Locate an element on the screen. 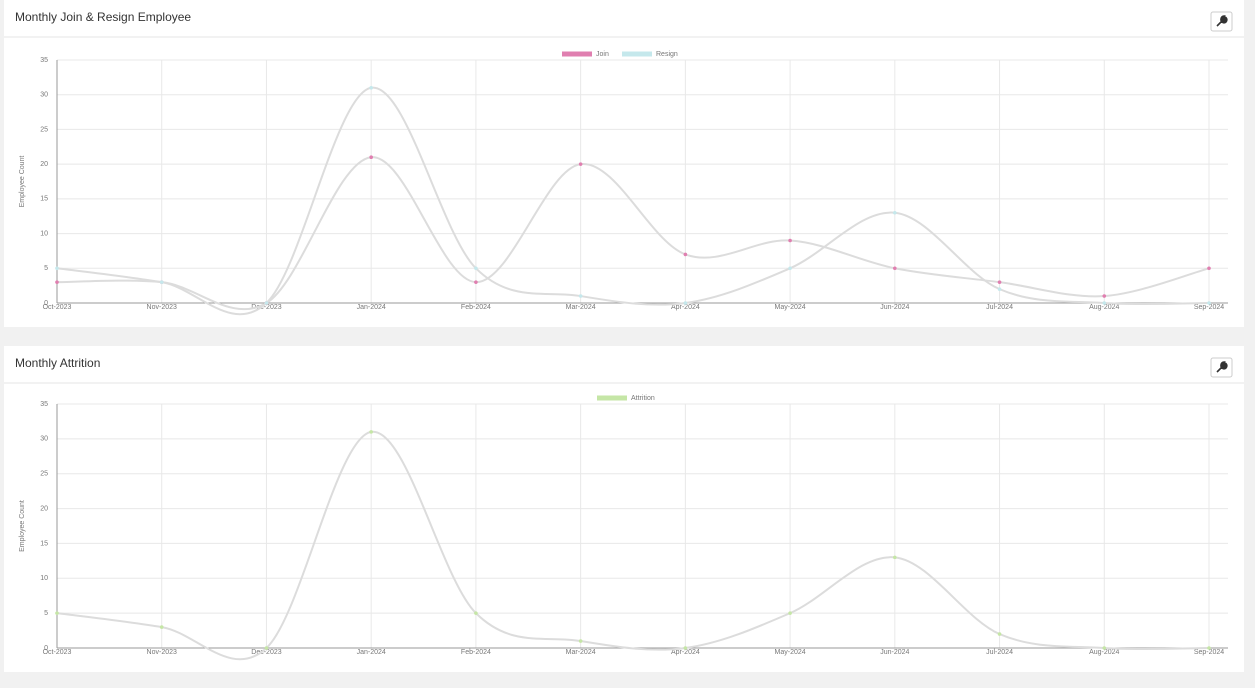 This screenshot has height=688, width=1255. legend-label: Join is located at coordinates (602, 54).